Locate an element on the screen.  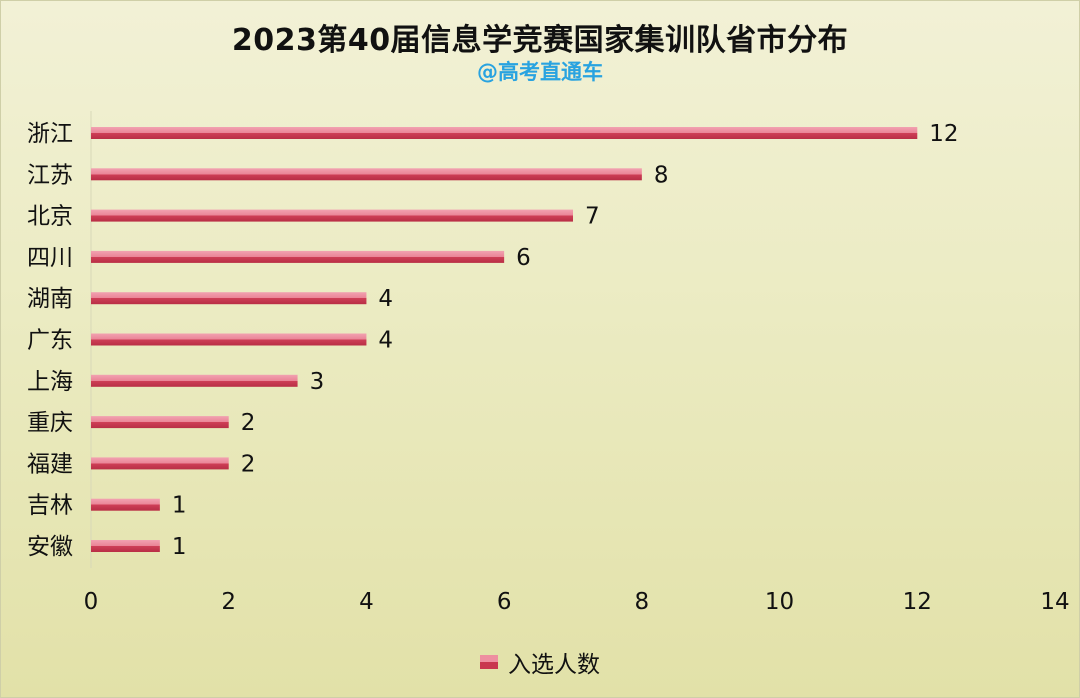
x-tick-label: 8 is located at coordinates (642, 602).